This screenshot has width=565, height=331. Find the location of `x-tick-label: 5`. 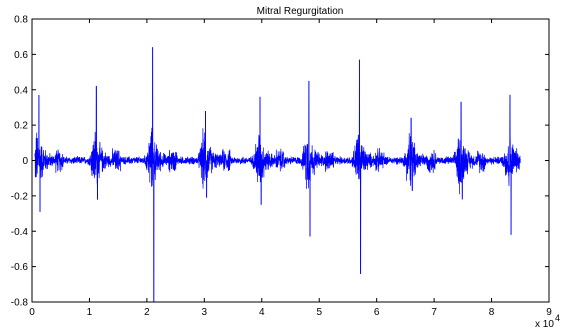

x-tick-label: 5 is located at coordinates (319, 312).